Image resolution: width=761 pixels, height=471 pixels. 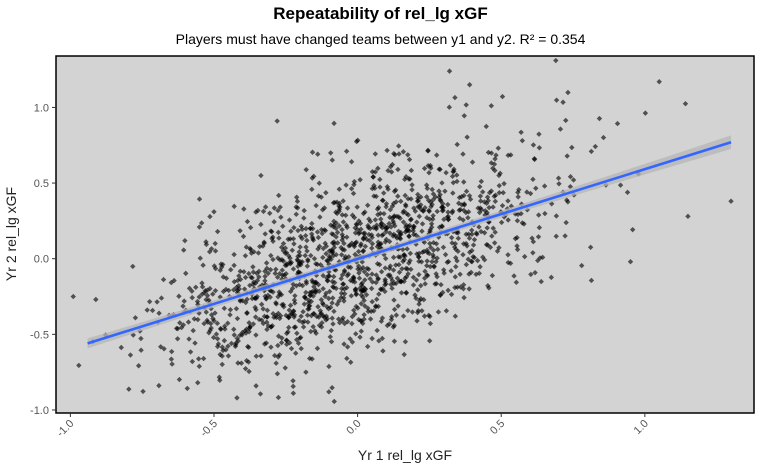 What do you see at coordinates (405, 455) in the screenshot?
I see `x-axis-label: Yr 1 rel_lg xGF` at bounding box center [405, 455].